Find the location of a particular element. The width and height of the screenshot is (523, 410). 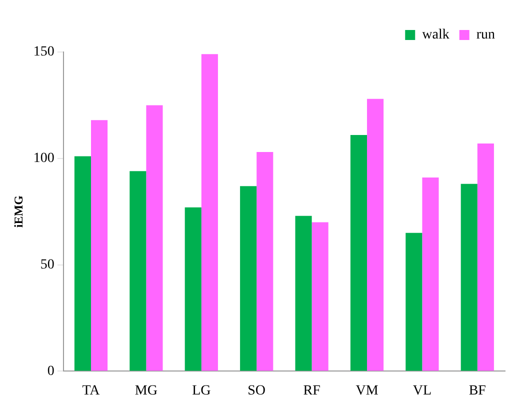

legend-label: walk is located at coordinates (436, 35).